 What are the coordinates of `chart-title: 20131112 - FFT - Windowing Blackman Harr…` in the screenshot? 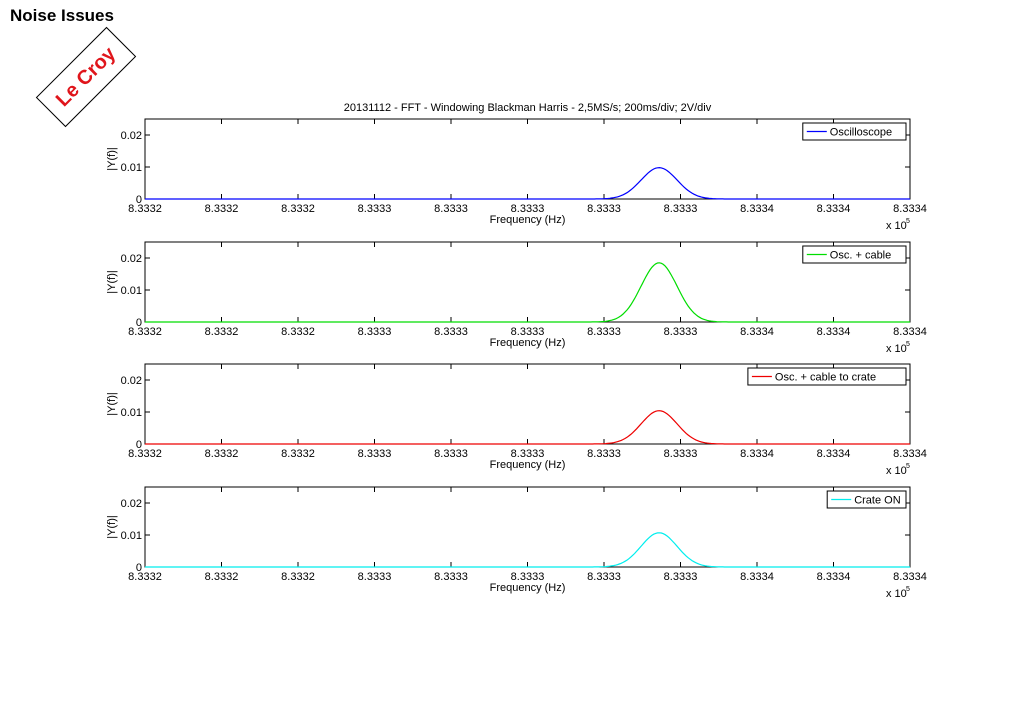 It's located at (528, 108).